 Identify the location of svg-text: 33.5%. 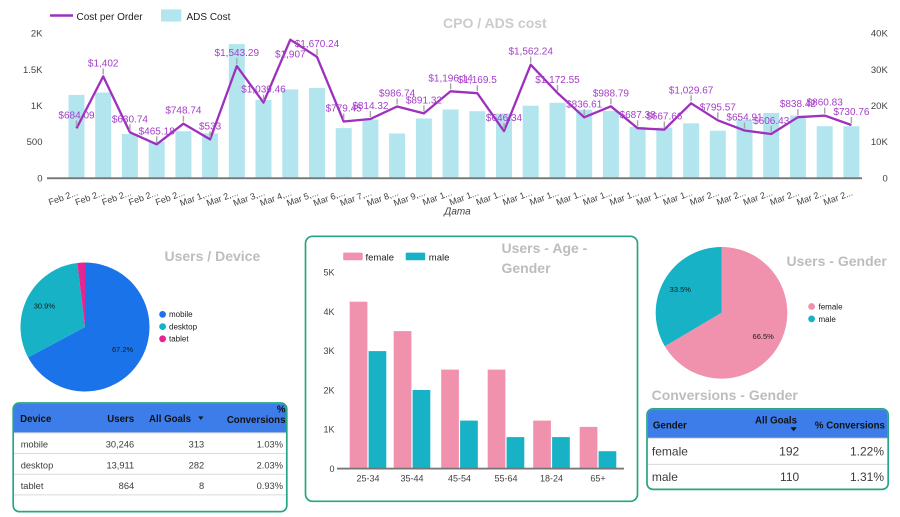
(681, 289).